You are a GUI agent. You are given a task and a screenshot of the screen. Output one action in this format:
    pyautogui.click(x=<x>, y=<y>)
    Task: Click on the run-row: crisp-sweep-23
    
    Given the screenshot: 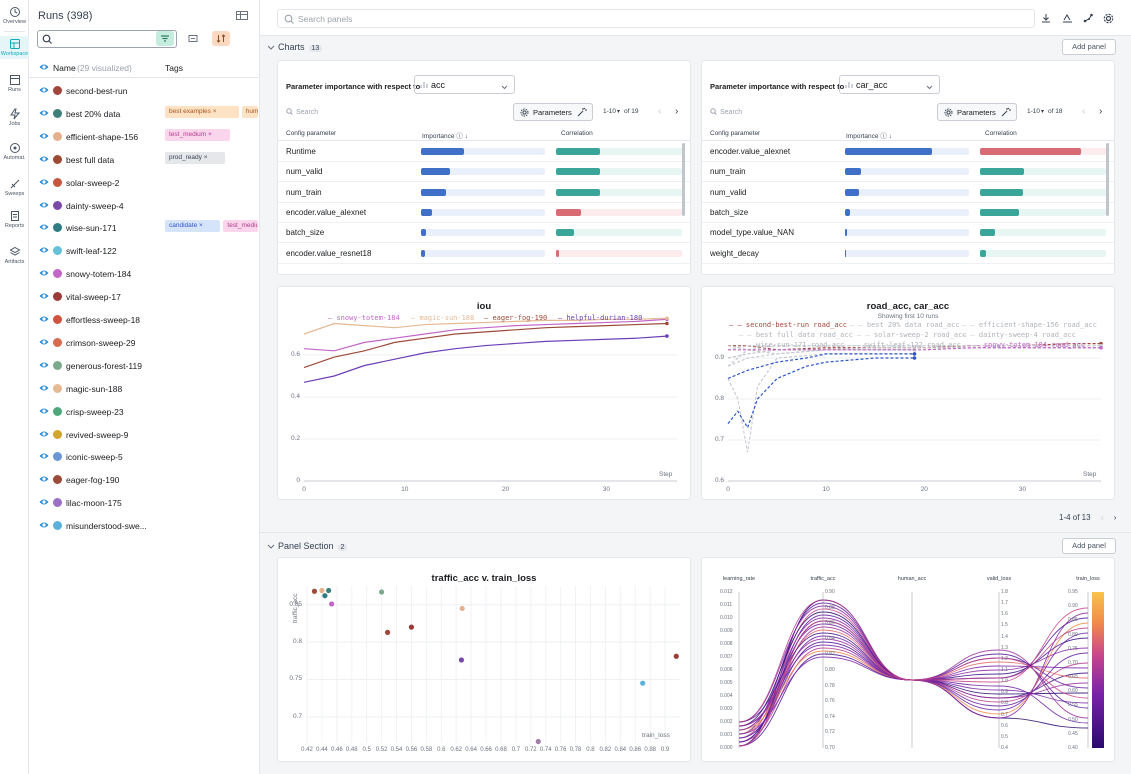 What is the action you would take?
    pyautogui.click(x=144, y=412)
    